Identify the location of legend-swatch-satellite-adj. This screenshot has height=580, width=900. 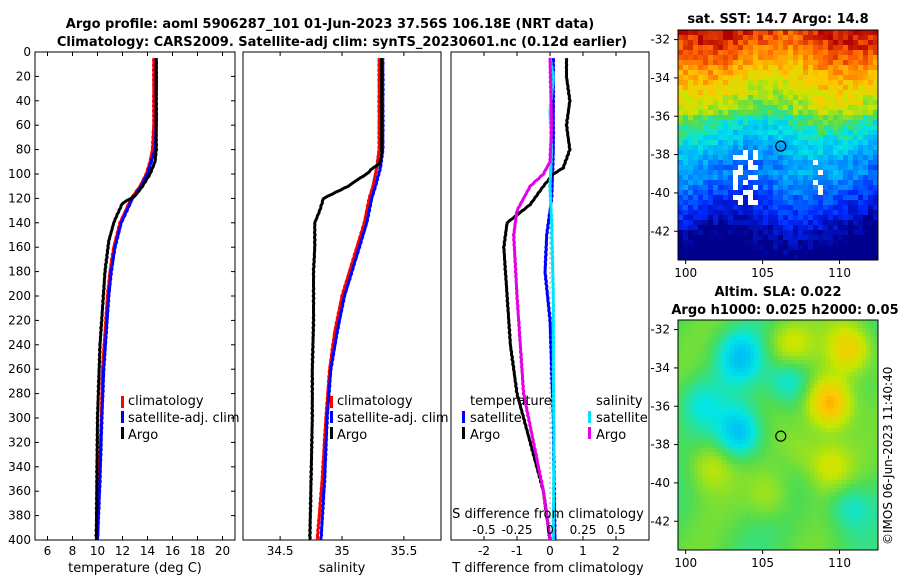
(331, 417).